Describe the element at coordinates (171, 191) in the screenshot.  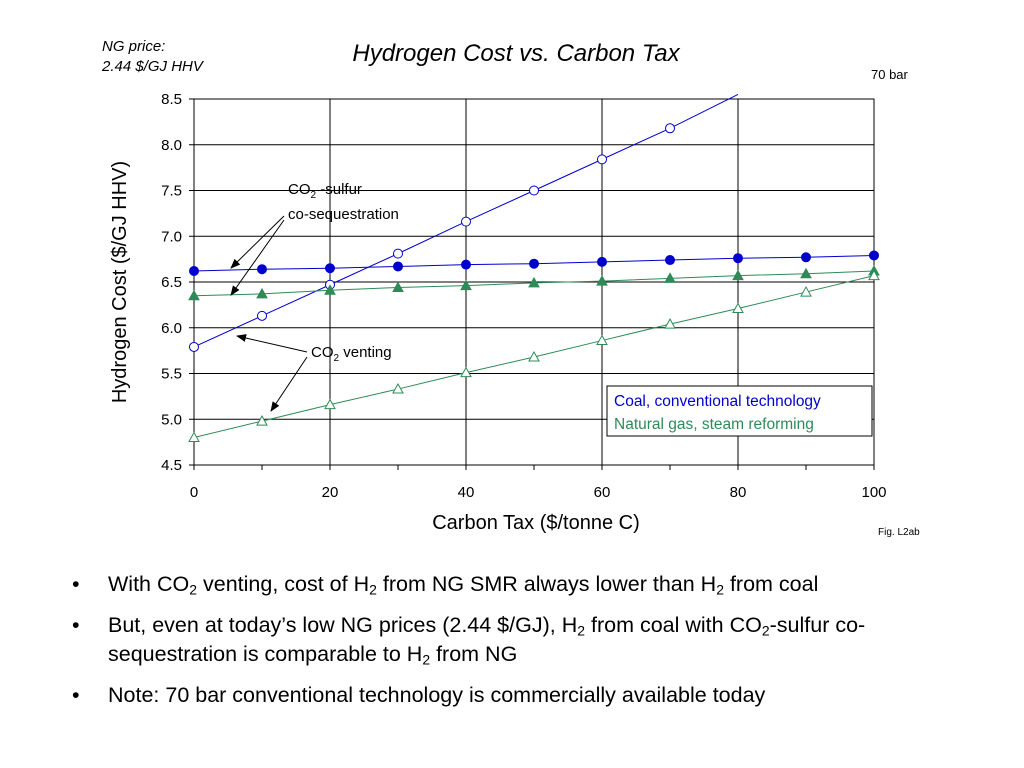
I see `y-tick-label: 7.5` at that location.